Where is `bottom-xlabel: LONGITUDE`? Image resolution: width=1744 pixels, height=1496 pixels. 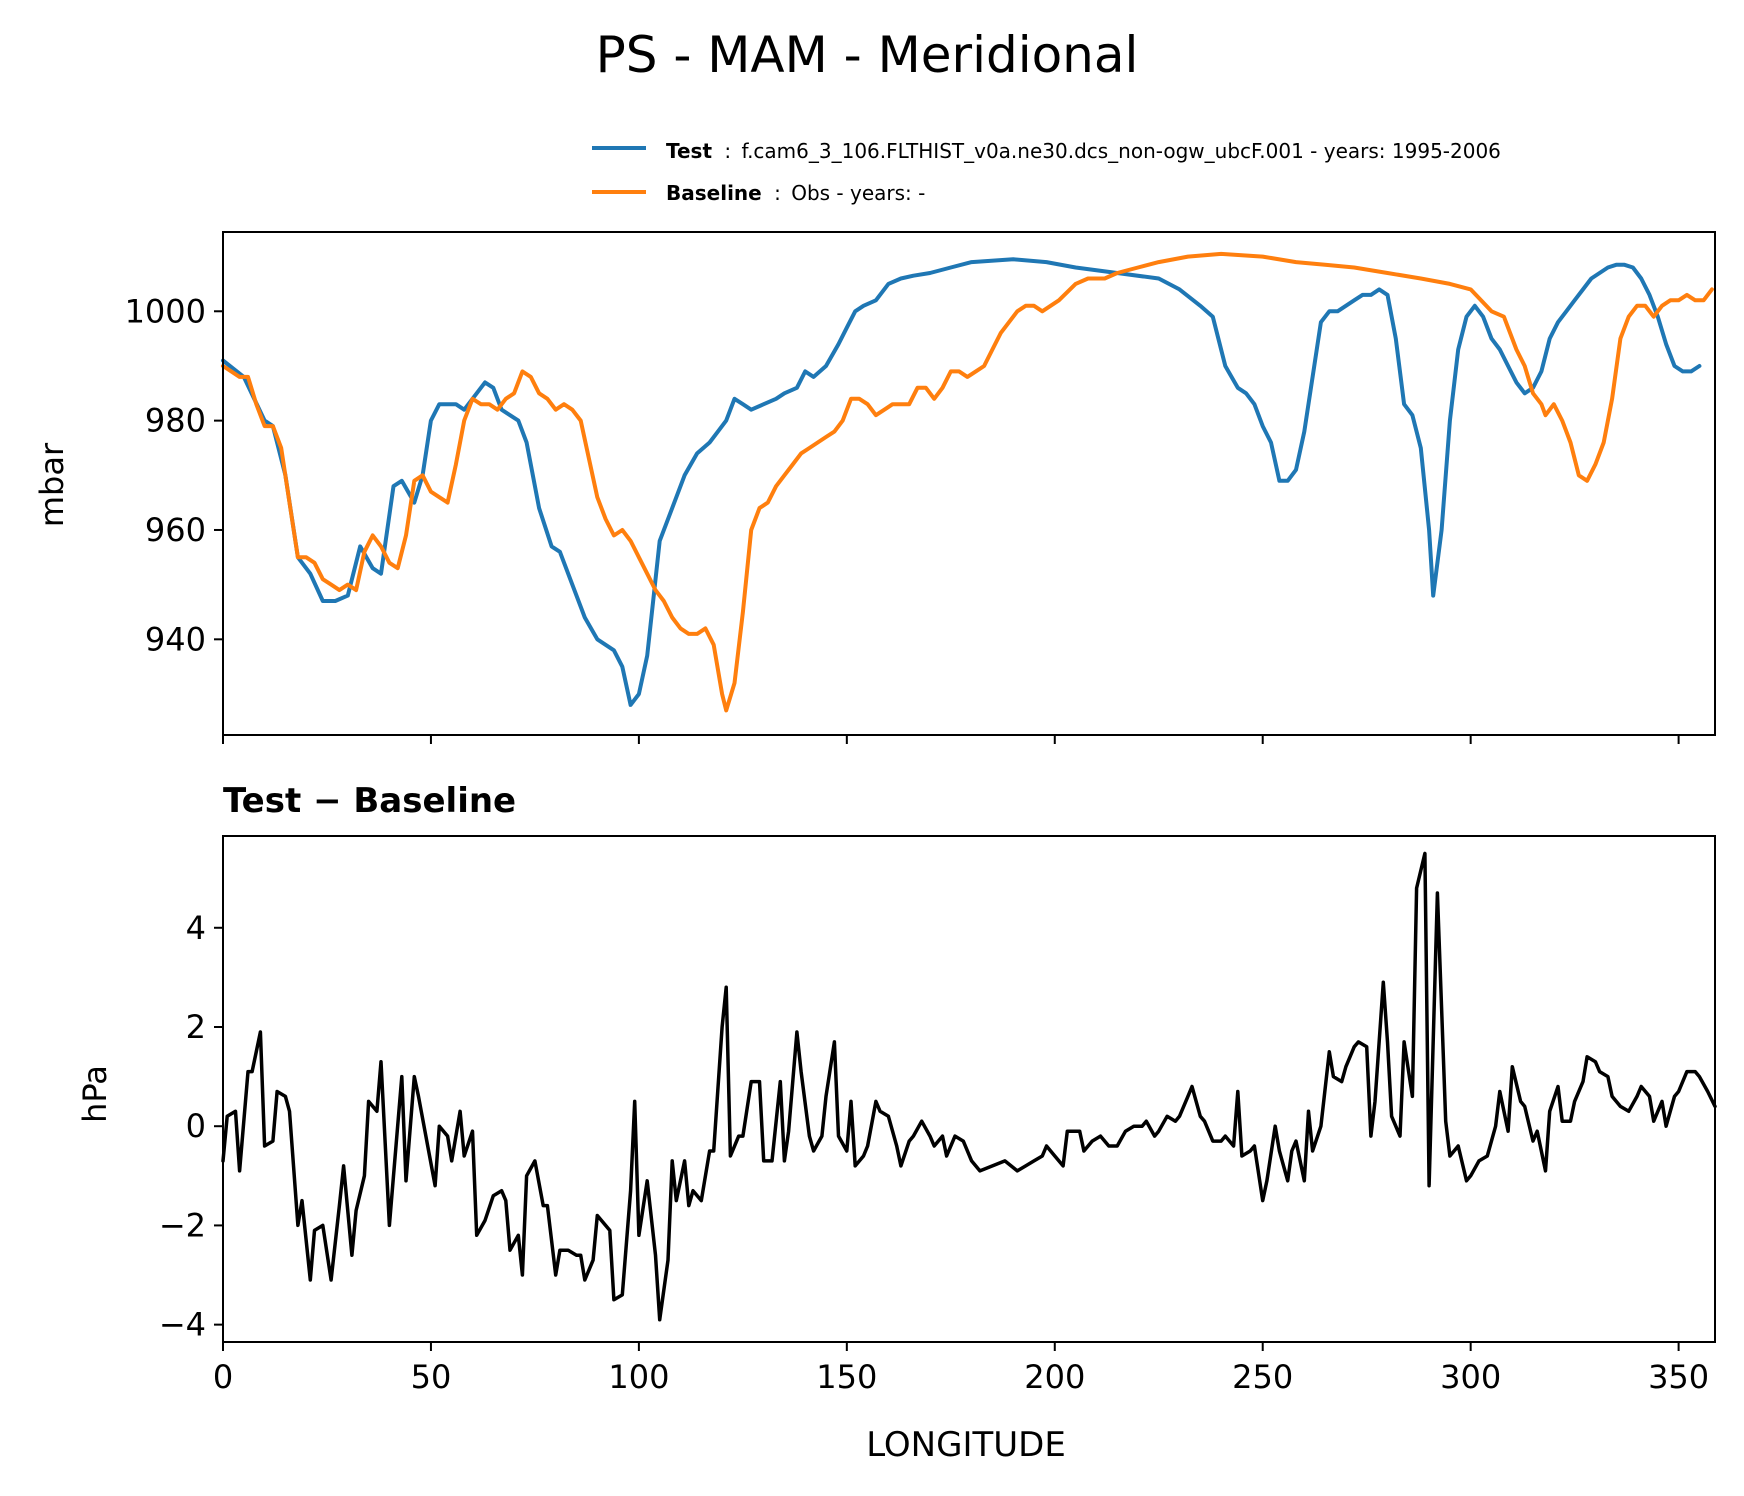 bottom-xlabel: LONGITUDE is located at coordinates (966, 1445).